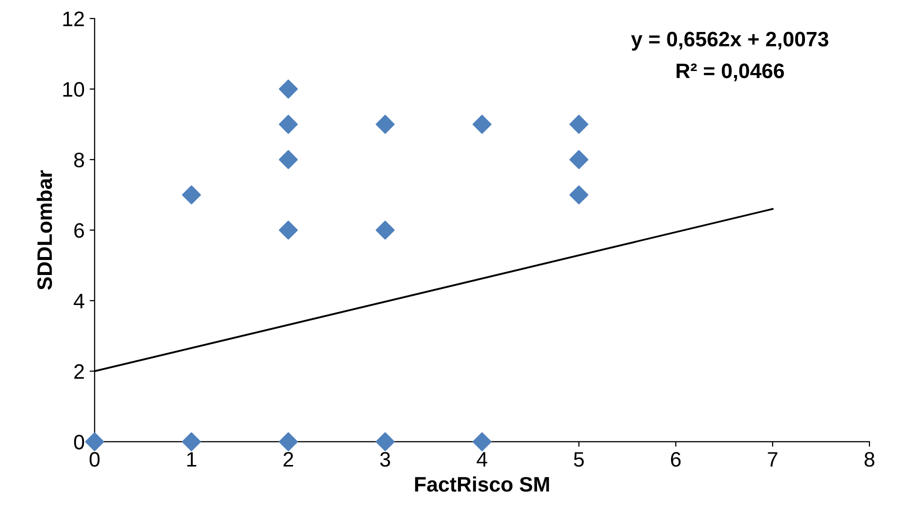 This screenshot has height=529, width=901. What do you see at coordinates (482, 459) in the screenshot?
I see `x-tick-label: 4` at bounding box center [482, 459].